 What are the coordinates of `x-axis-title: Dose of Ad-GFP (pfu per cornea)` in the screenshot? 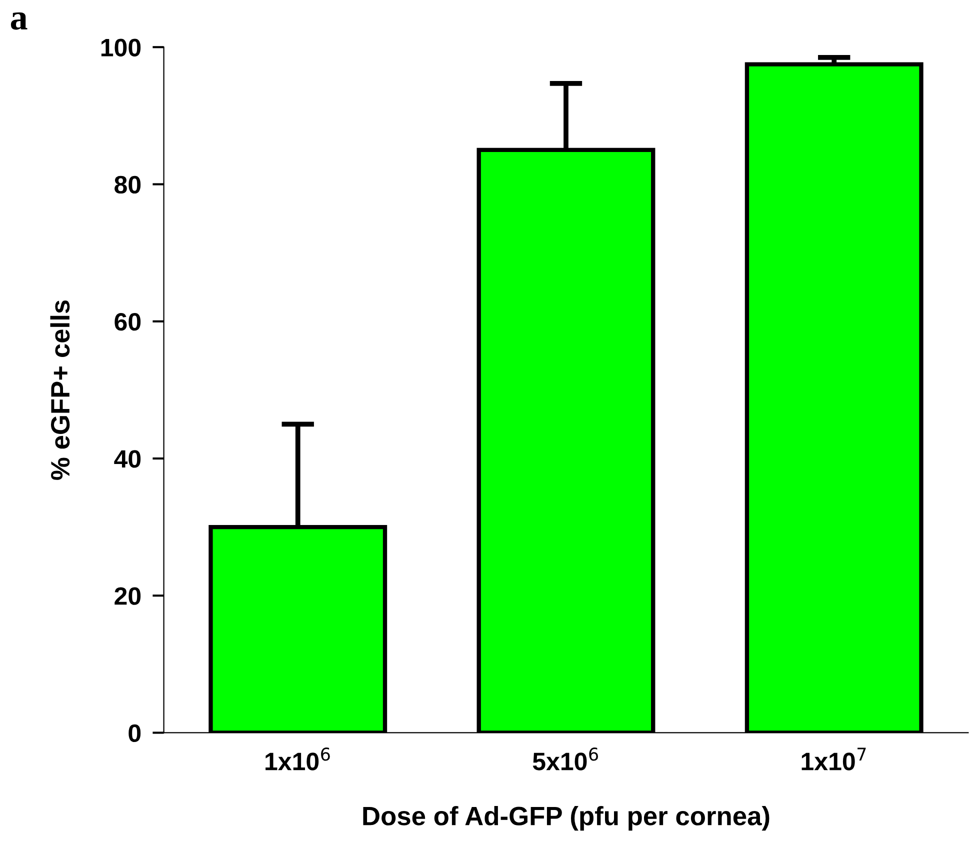 It's located at (566, 818).